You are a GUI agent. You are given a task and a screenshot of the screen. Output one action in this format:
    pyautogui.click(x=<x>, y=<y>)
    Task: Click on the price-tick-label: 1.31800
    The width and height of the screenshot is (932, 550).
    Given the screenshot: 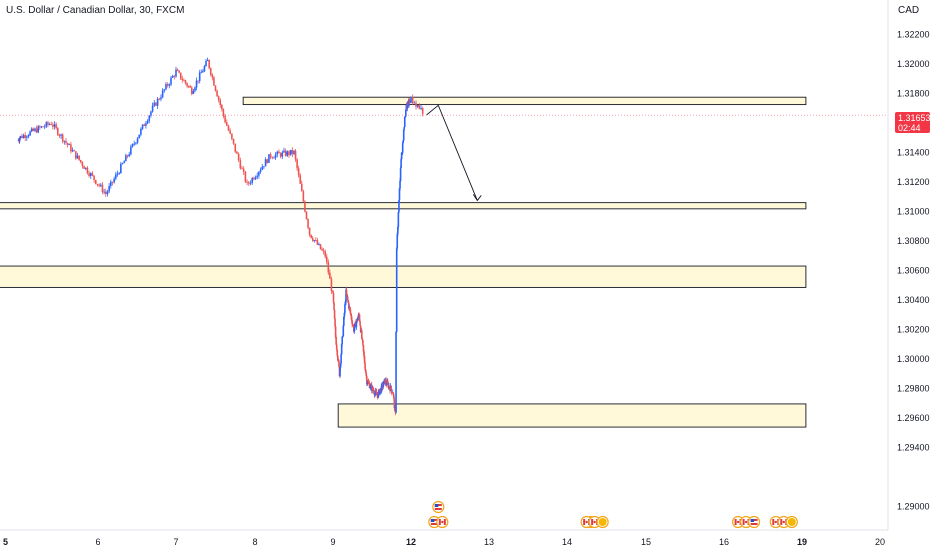 What is the action you would take?
    pyautogui.click(x=913, y=94)
    